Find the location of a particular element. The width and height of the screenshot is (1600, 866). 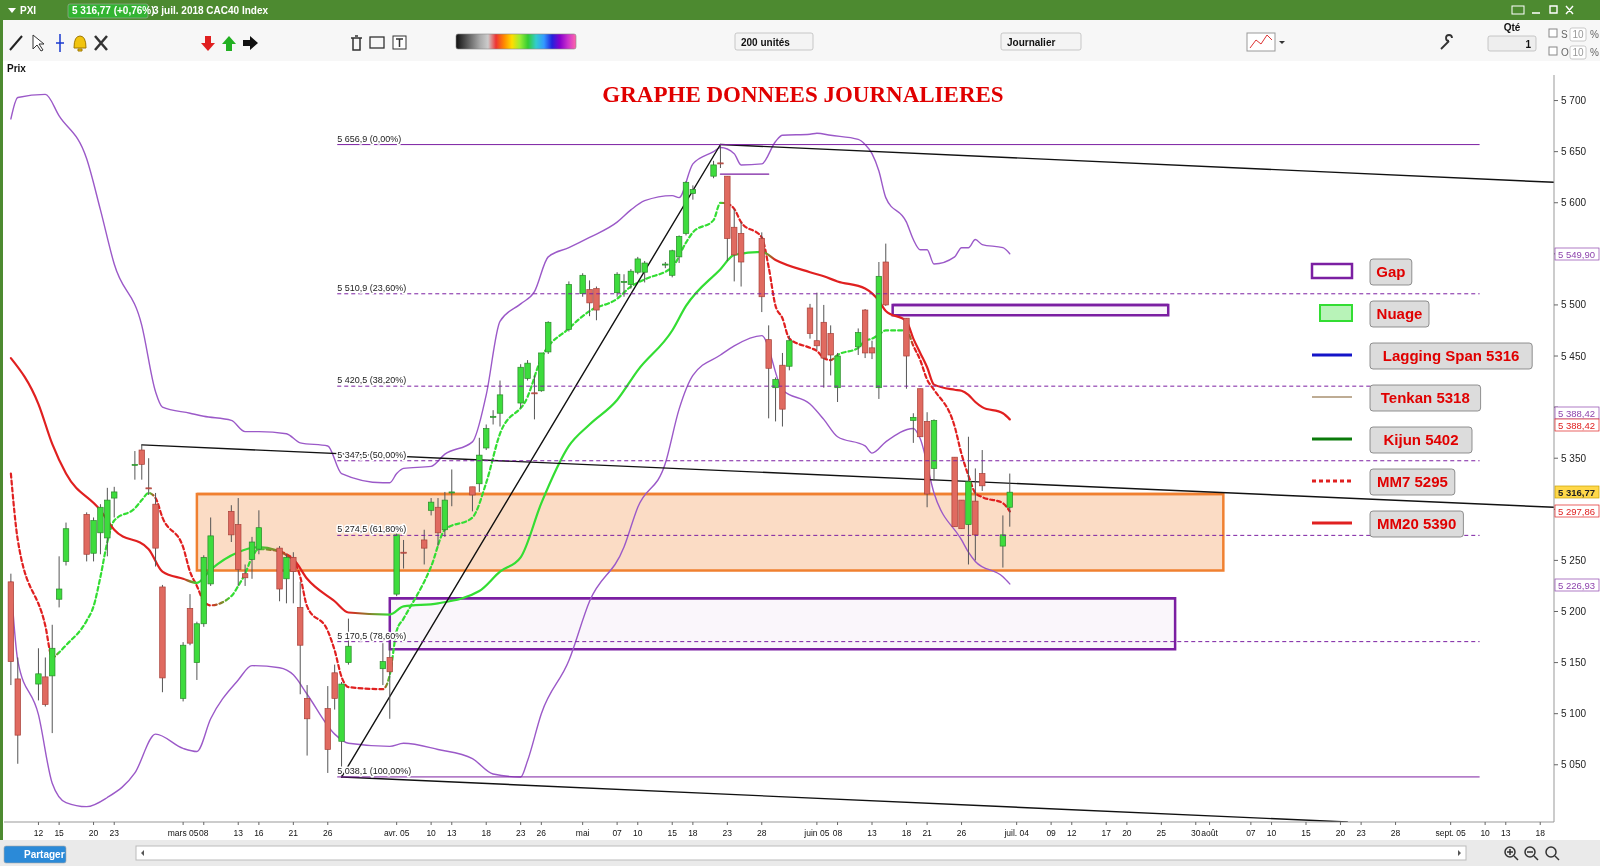

text: 5 297,86 is located at coordinates (1576, 511).